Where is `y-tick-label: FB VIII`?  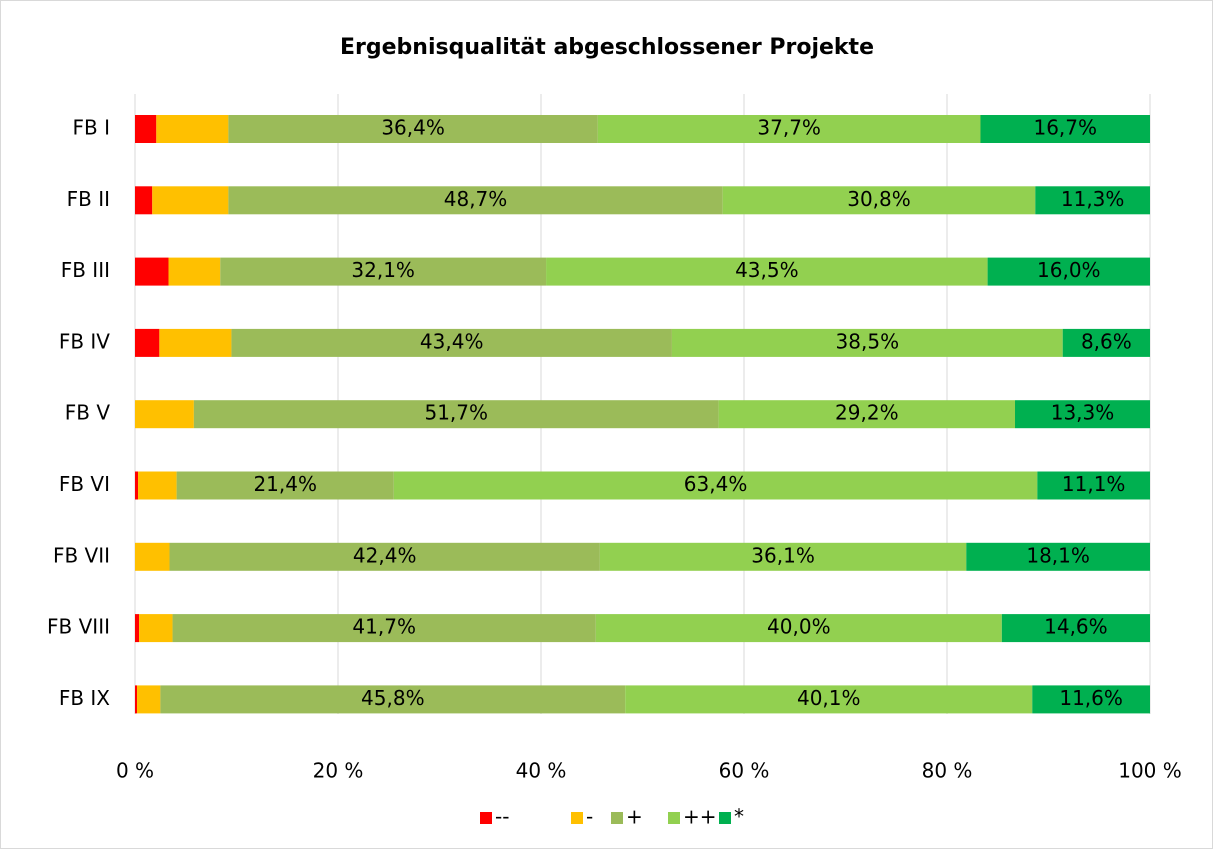 y-tick-label: FB VIII is located at coordinates (78, 627).